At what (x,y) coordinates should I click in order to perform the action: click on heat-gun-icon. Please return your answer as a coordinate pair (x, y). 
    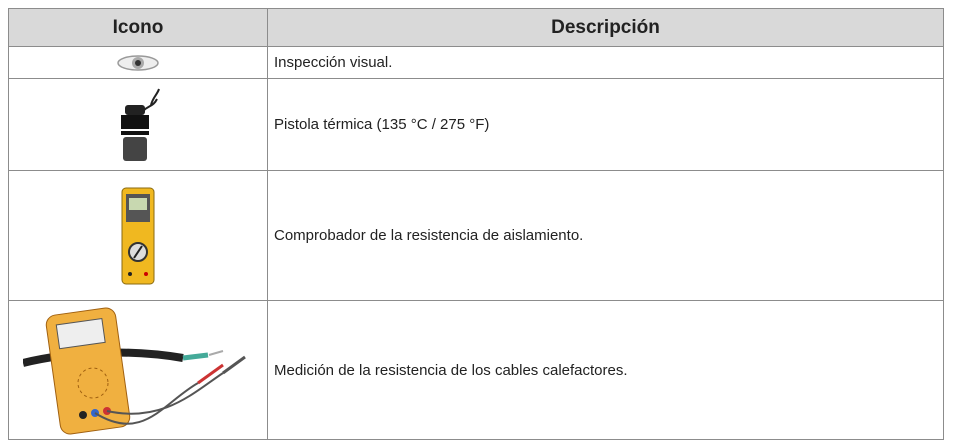
    Looking at the image, I should click on (140, 124).